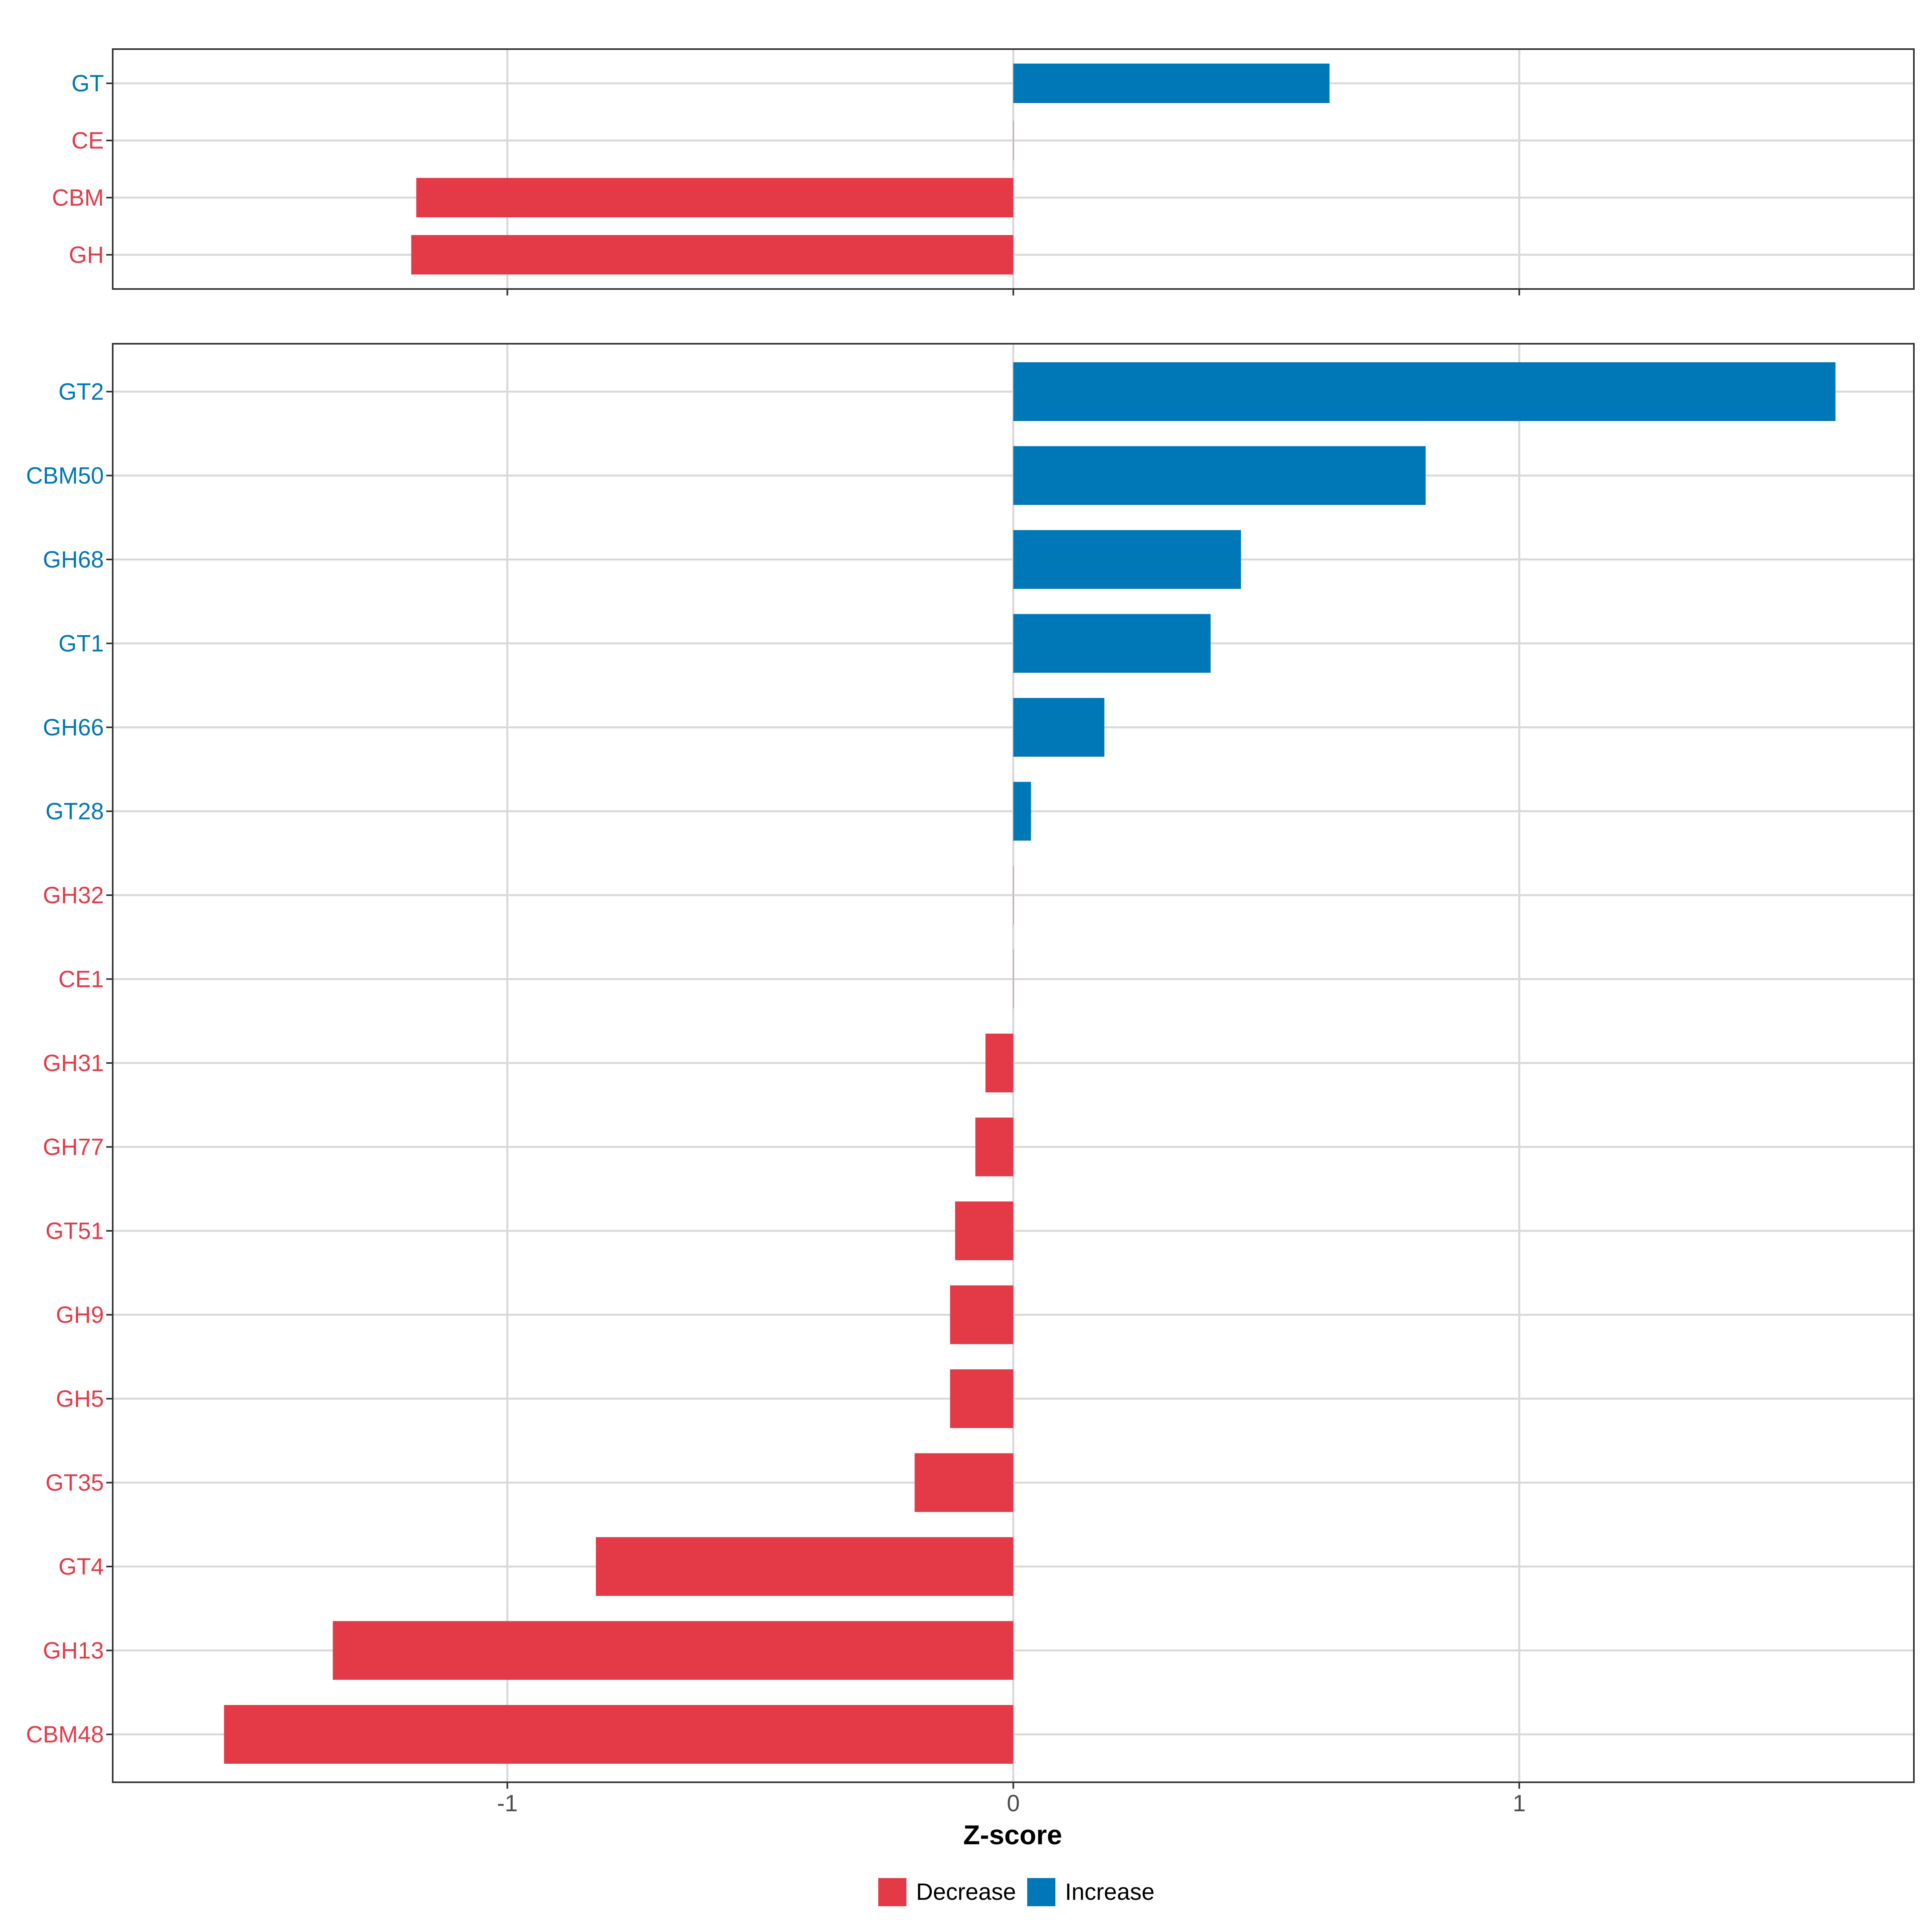  I want to click on bar-ce, so click(1013, 140).